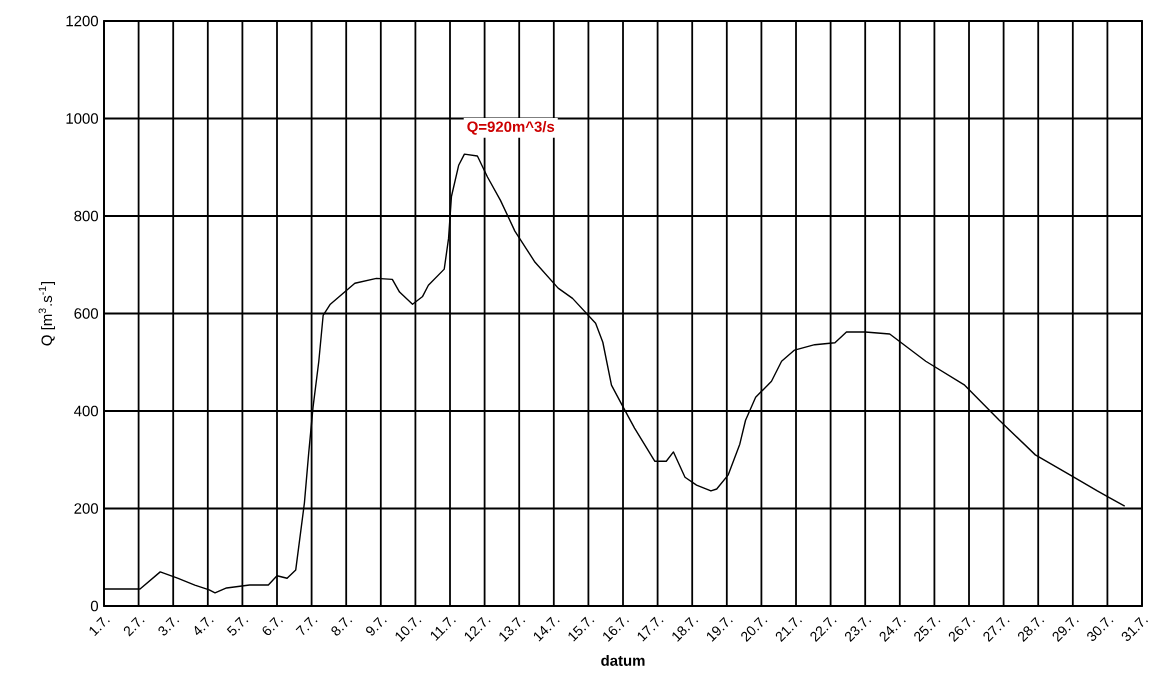 The height and width of the screenshot is (676, 1175). I want to click on y-tick-label: 1200, so click(82, 21).